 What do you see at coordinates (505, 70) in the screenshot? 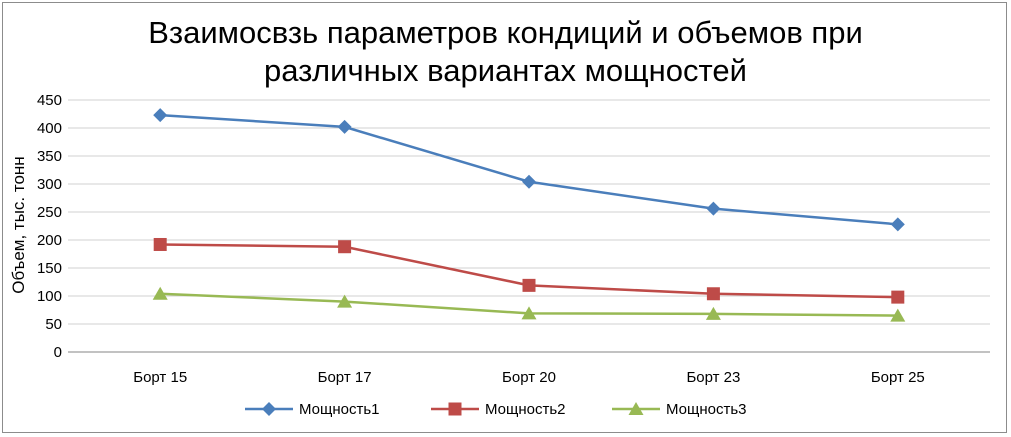
I see `chart-title-line-2: различных вариантах мощностей` at bounding box center [505, 70].